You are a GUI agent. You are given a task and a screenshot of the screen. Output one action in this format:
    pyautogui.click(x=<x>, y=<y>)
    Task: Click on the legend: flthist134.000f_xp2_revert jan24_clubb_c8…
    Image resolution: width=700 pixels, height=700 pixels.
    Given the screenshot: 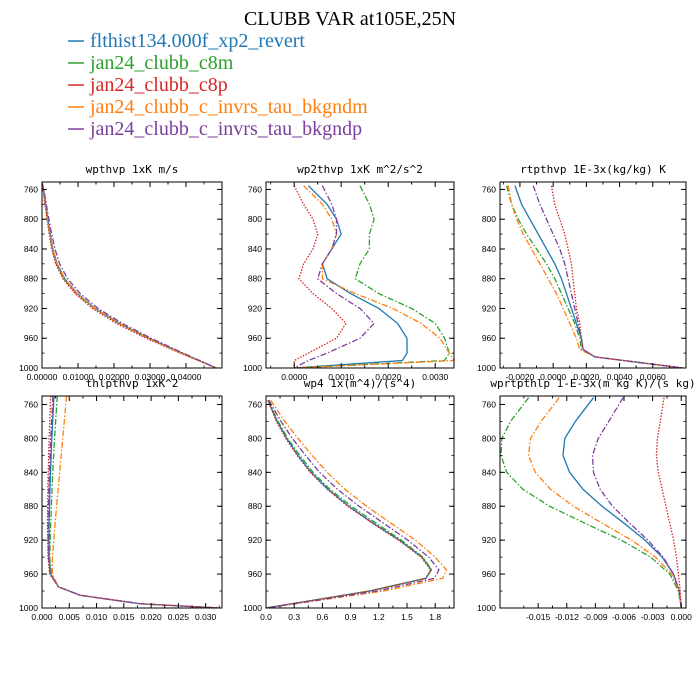 What is the action you would take?
    pyautogui.click(x=218, y=85)
    